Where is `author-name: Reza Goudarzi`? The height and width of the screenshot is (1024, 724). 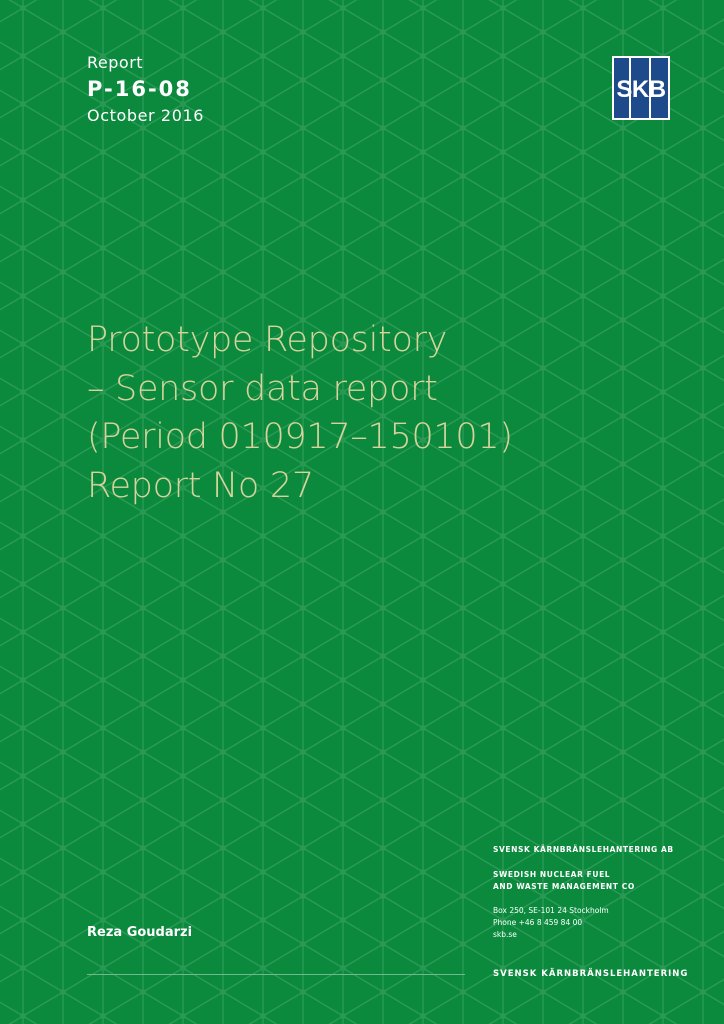
author-name: Reza Goudarzi is located at coordinates (140, 932).